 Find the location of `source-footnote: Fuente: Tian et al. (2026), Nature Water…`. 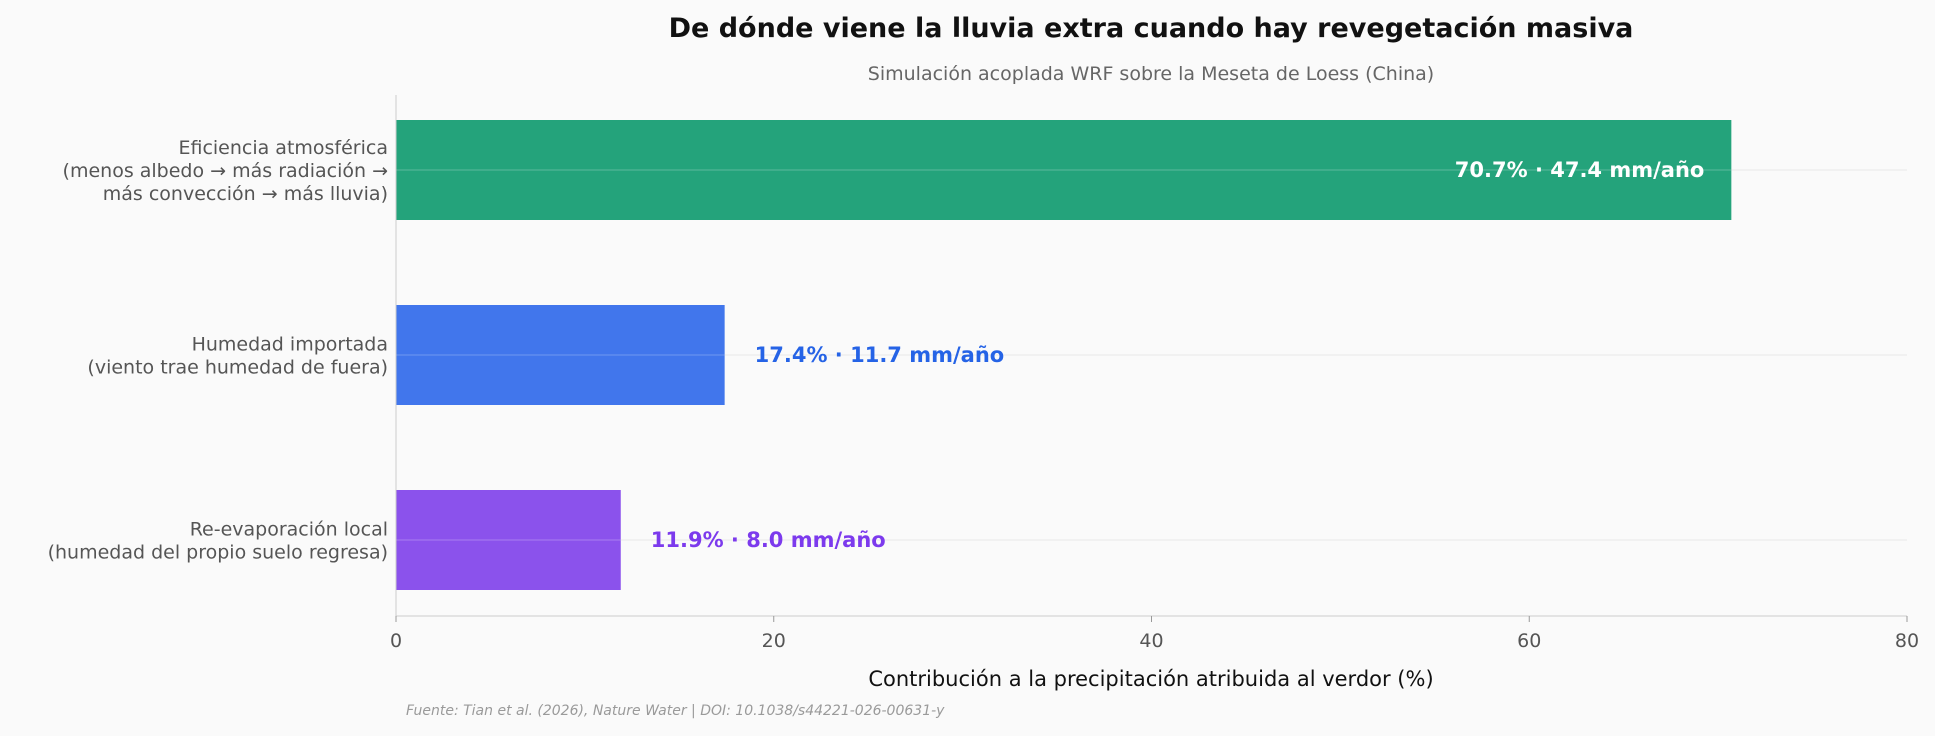

source-footnote: Fuente: Tian et al. (2026), Nature Water… is located at coordinates (675, 711).